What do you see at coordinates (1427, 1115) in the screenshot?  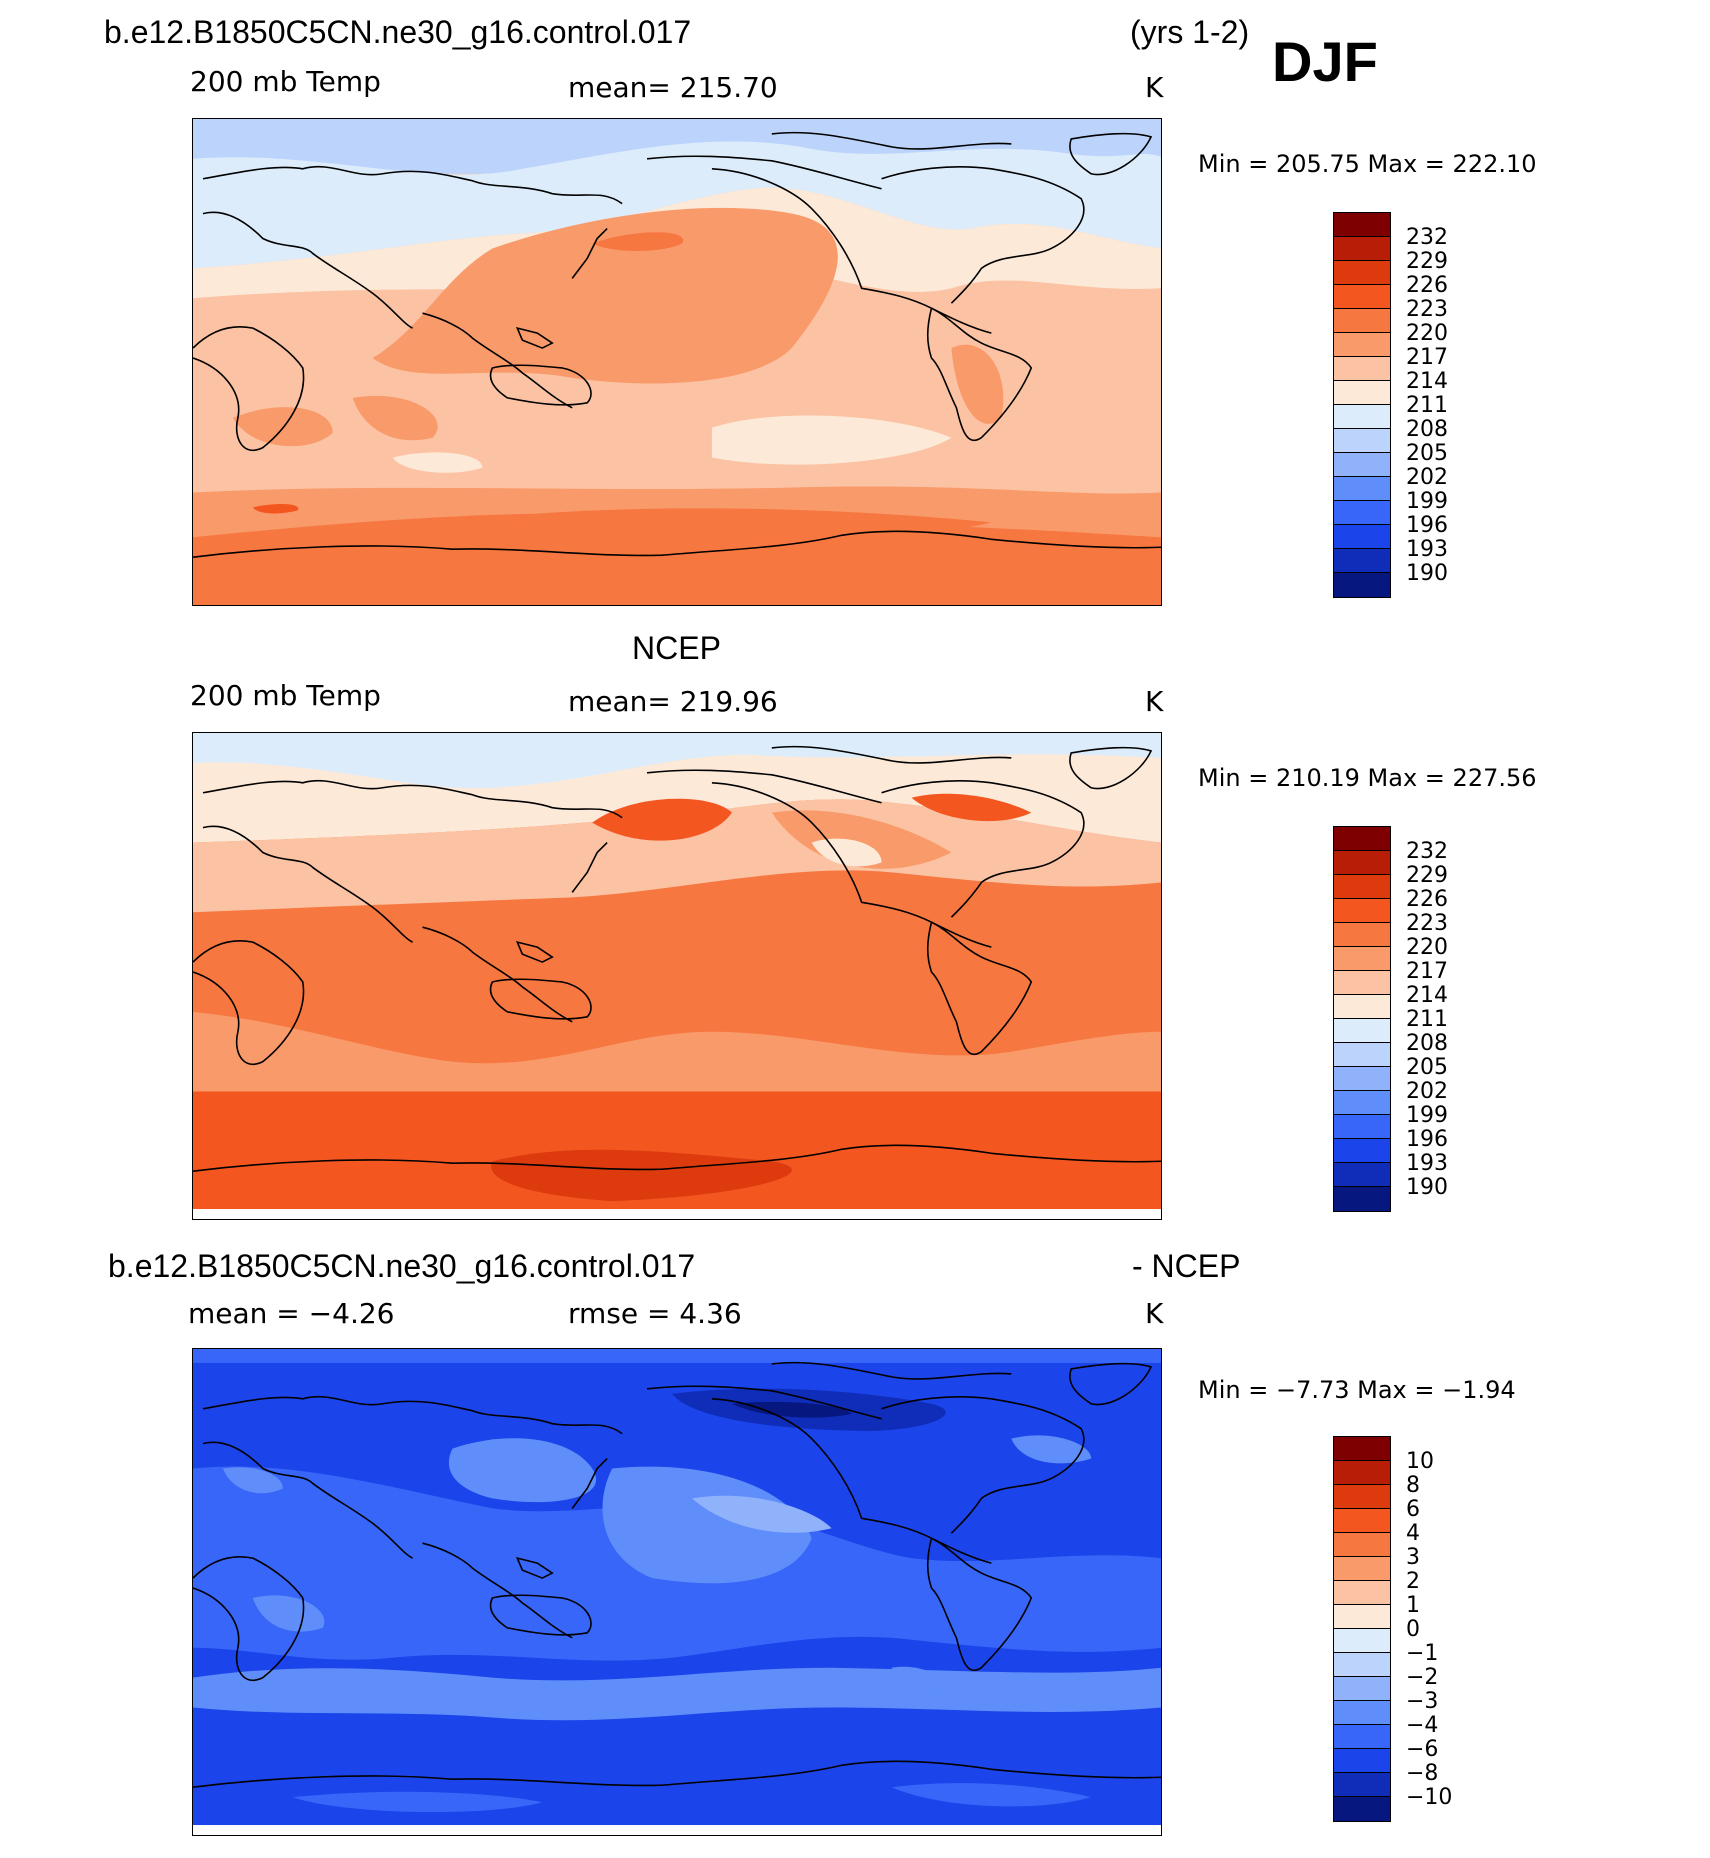 I see `colorbar-label: 199` at bounding box center [1427, 1115].